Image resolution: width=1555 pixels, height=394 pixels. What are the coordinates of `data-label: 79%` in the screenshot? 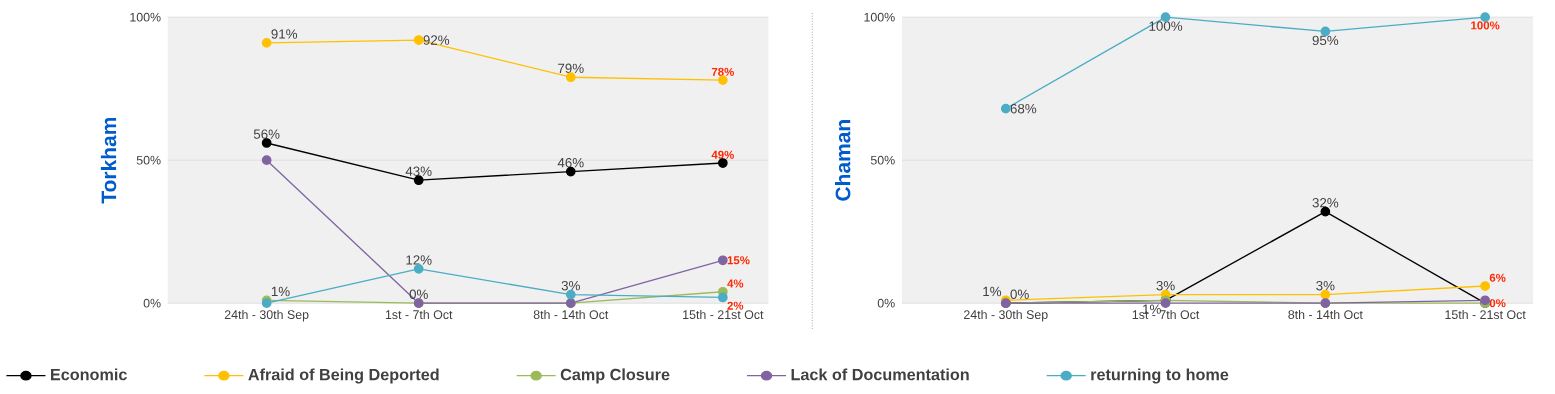 It's located at (571, 68).